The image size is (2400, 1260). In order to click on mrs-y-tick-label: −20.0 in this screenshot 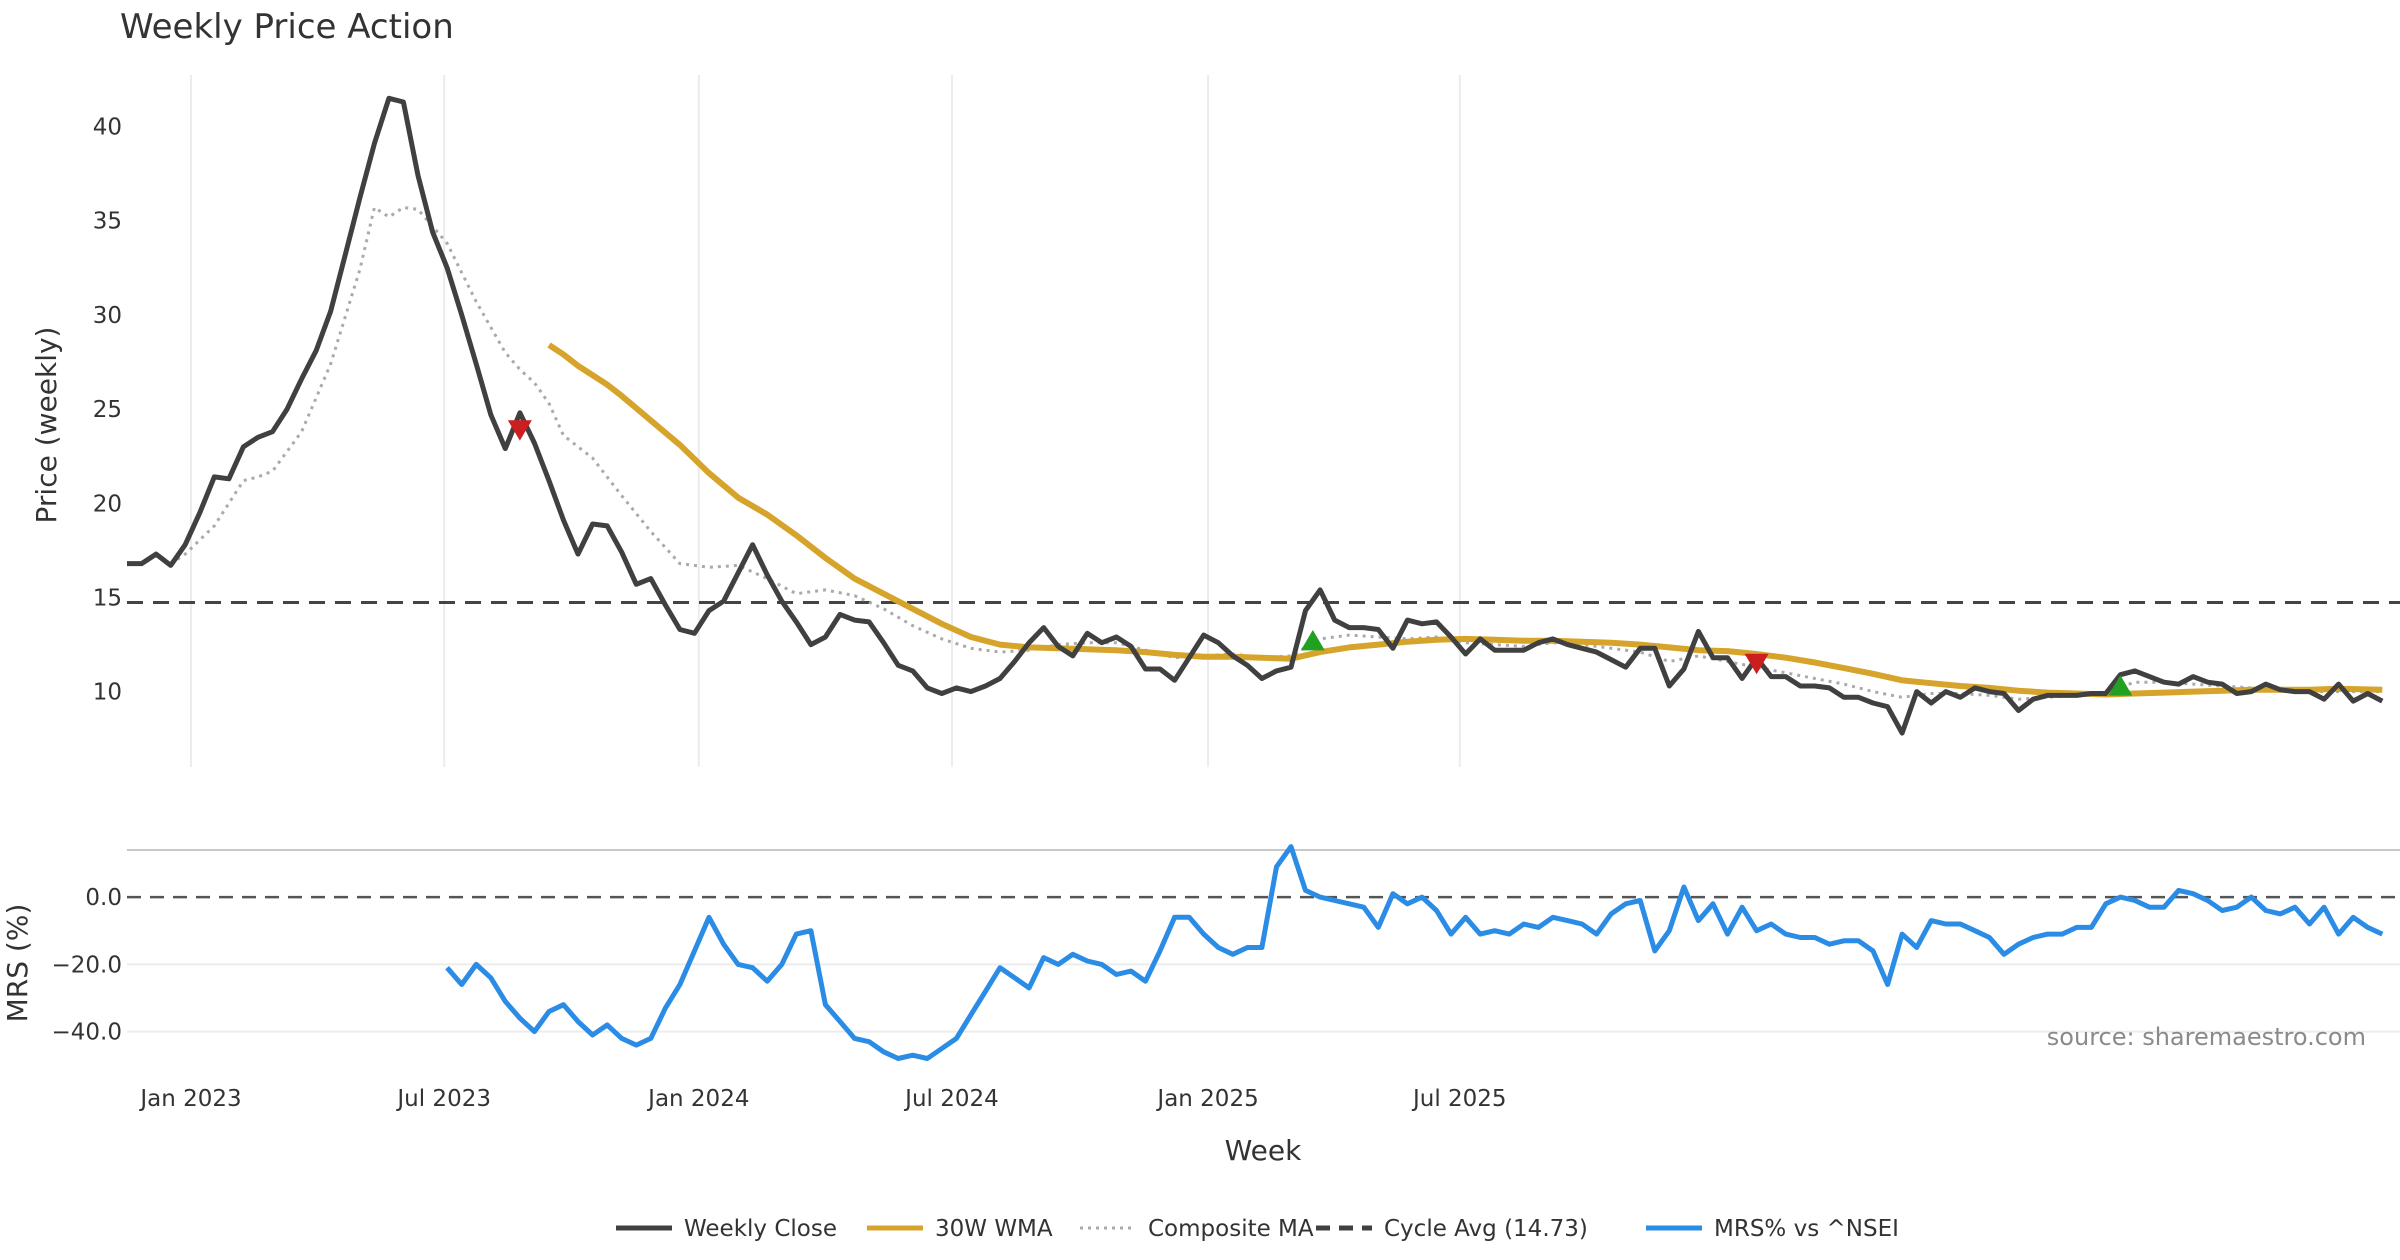, I will do `click(87, 965)`.